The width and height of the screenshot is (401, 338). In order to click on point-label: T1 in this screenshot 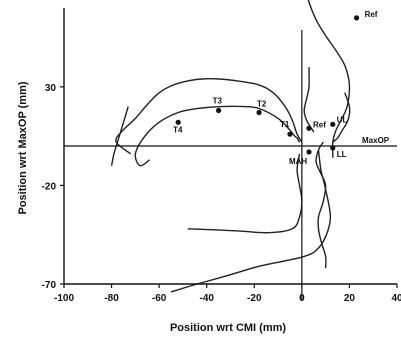, I will do `click(285, 124)`.